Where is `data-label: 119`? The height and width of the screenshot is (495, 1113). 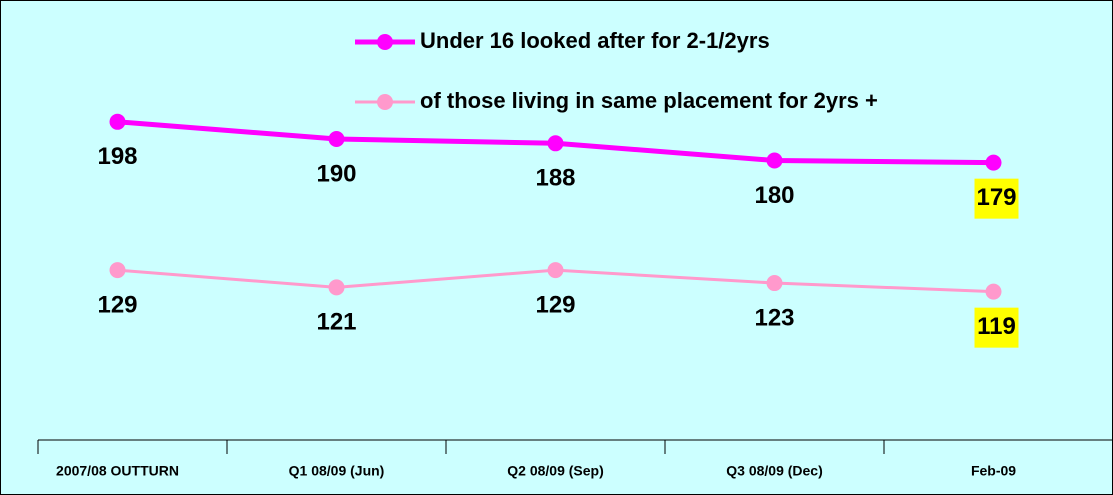 data-label: 119 is located at coordinates (996, 326).